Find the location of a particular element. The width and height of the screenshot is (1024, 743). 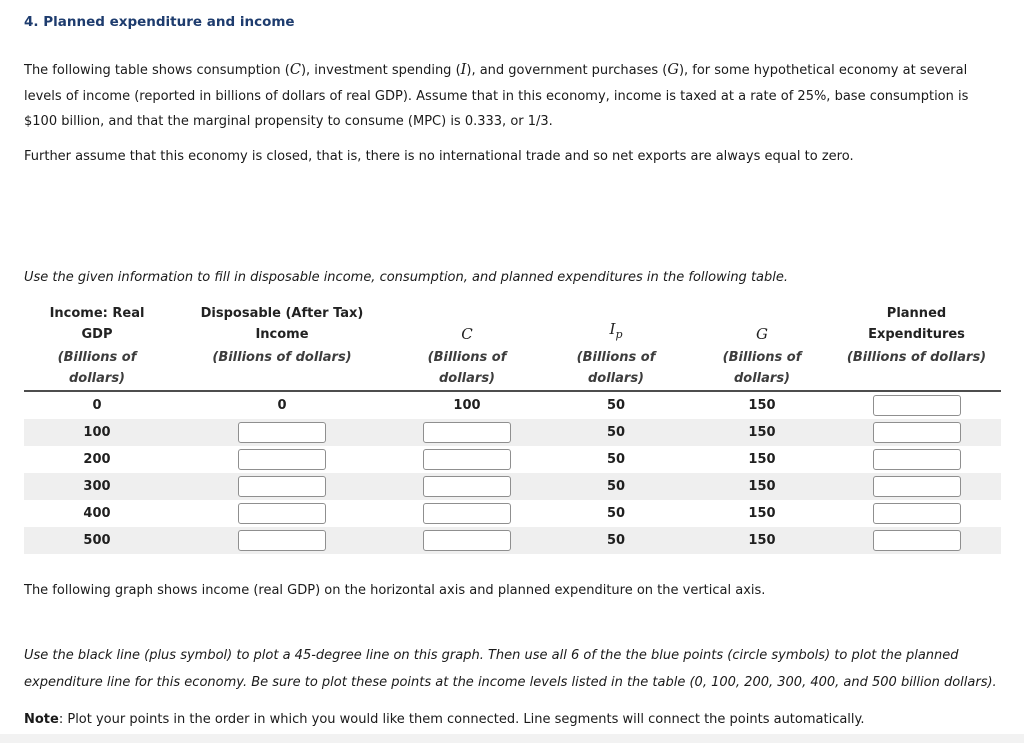

table-row-200: 200 50 150 is located at coordinates (512, 459).